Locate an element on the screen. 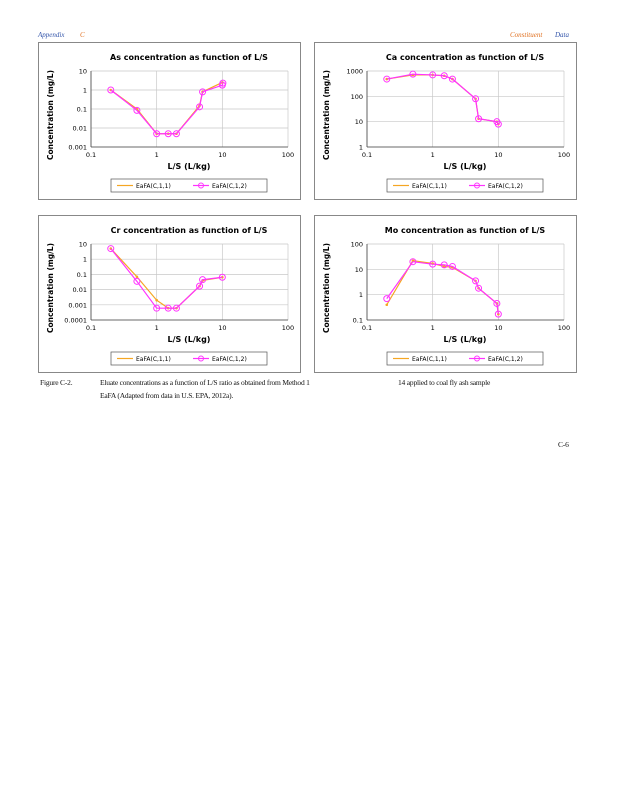  chart-title: Ca concentration as function of L/S is located at coordinates (465, 57).